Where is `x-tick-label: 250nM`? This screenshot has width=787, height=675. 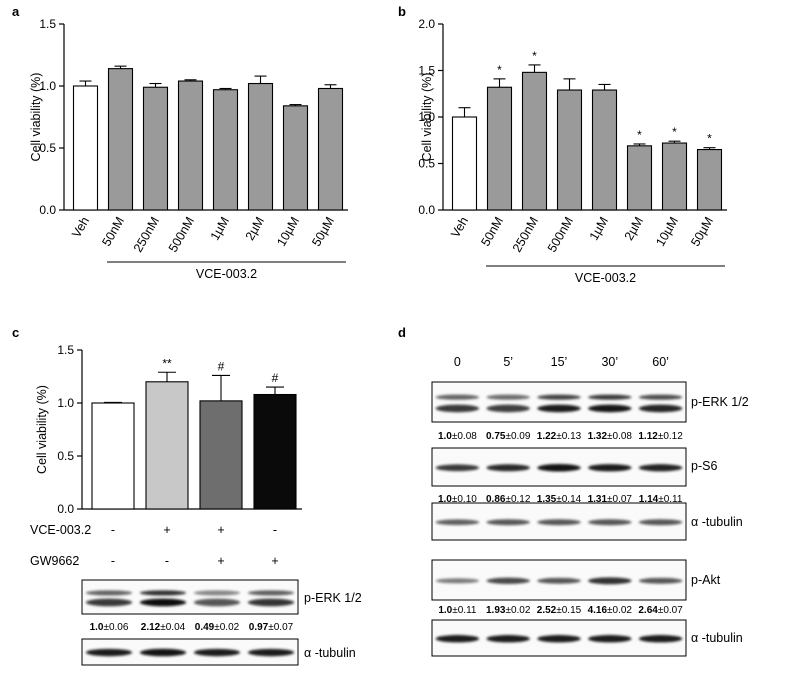 x-tick-label: 250nM is located at coordinates (146, 235).